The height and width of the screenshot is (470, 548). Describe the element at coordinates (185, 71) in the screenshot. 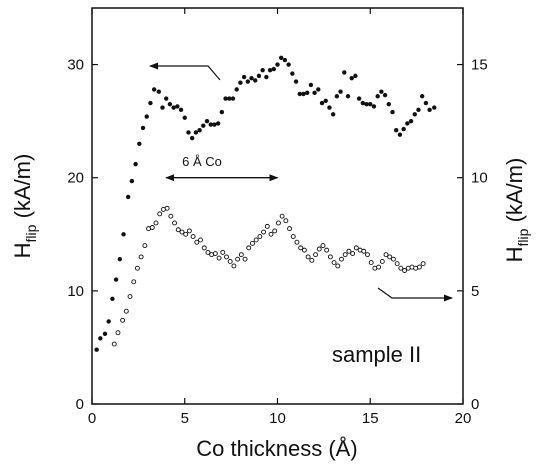

I see `left-axis-pointer-arrow` at that location.